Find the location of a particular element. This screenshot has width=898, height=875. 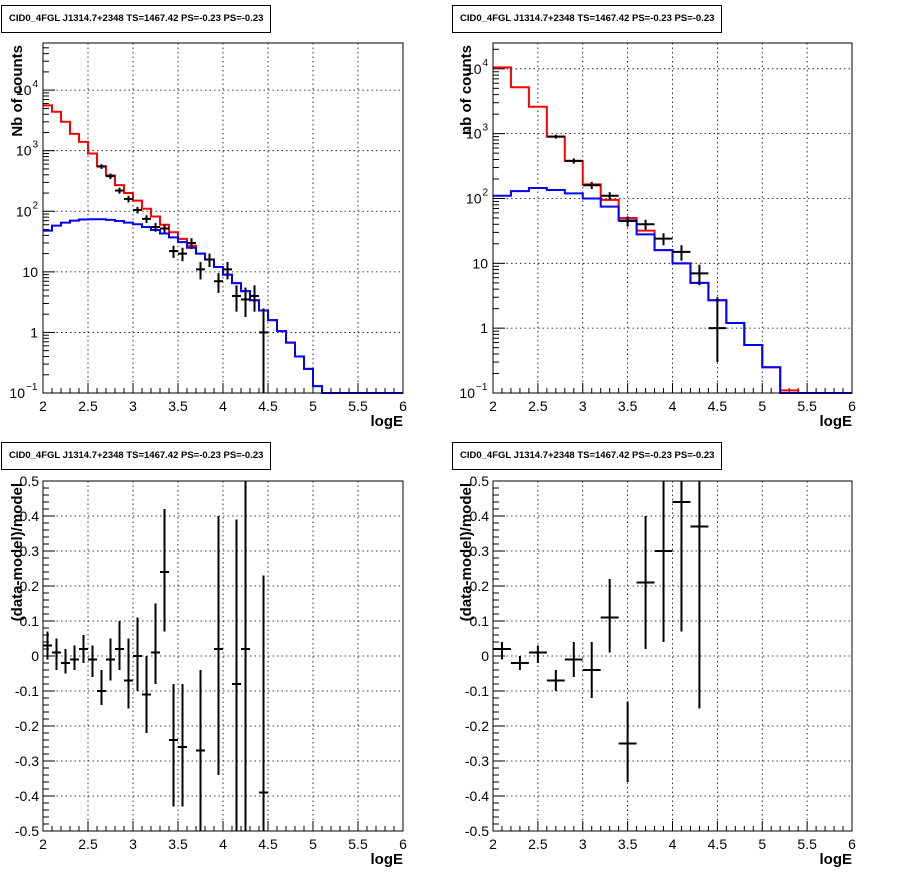

y-tick-label: 0.4 is located at coordinates (30, 516).